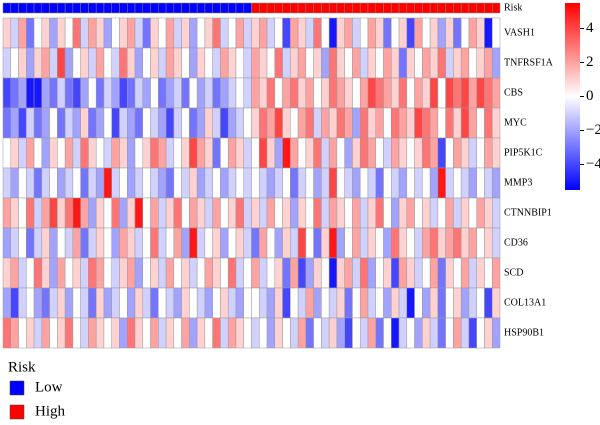  Describe the element at coordinates (516, 242) in the screenshot. I see `row-label: CD36` at that location.